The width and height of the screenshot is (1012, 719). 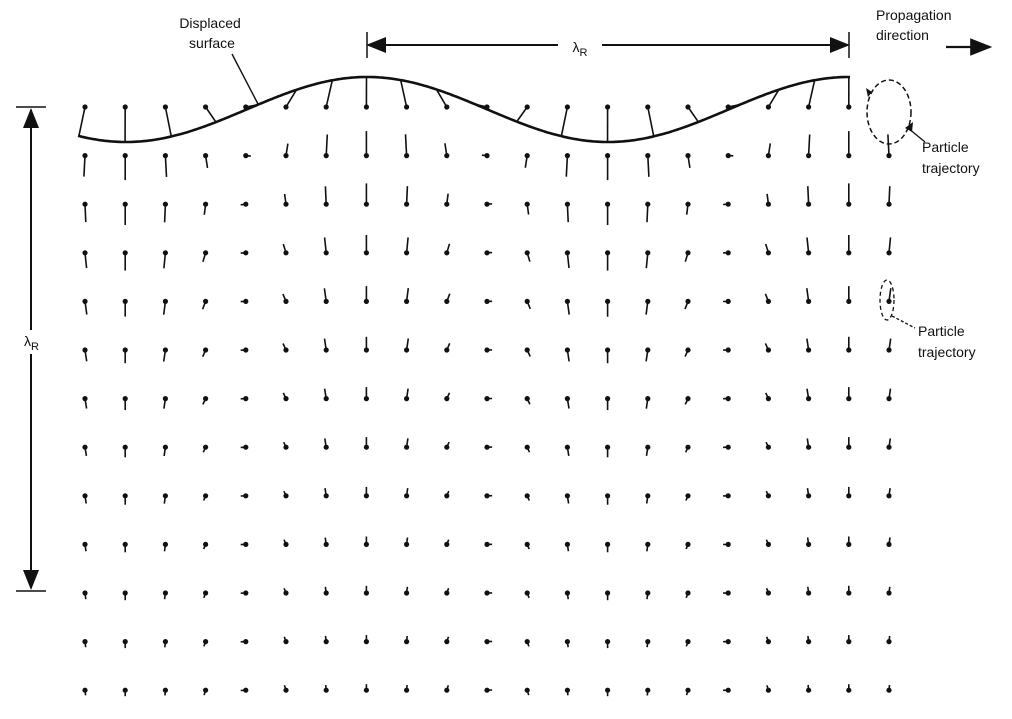 I want to click on label-bg, so click(x=32, y=342).